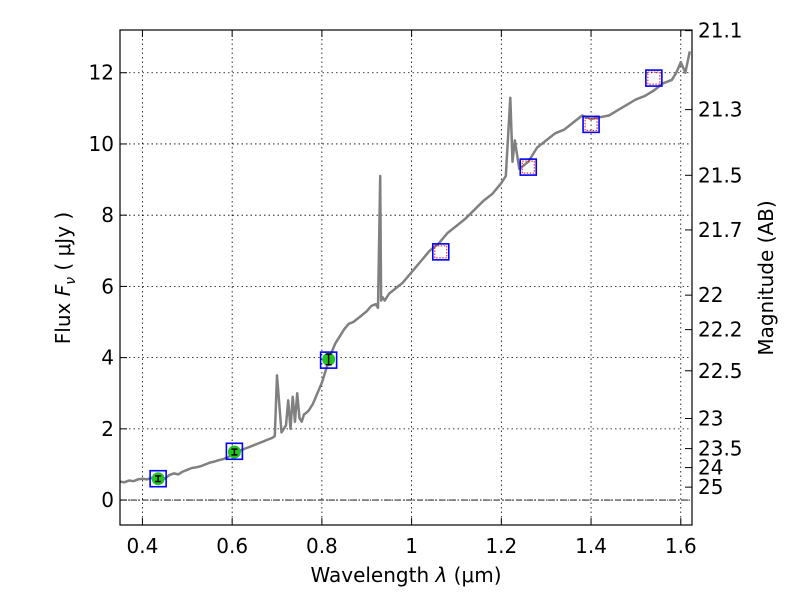 The width and height of the screenshot is (800, 600). What do you see at coordinates (474, 575) in the screenshot?
I see `x-axis-title-unit: (μm)` at bounding box center [474, 575].